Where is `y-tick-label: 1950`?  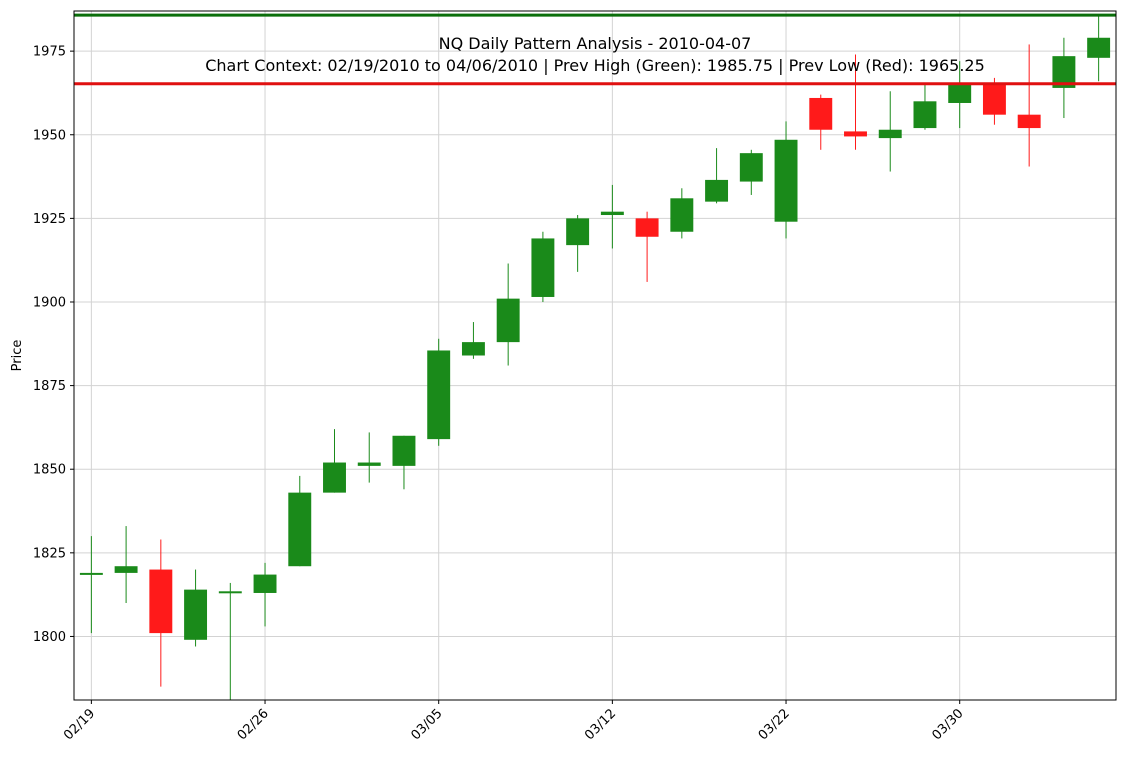 y-tick-label: 1950 is located at coordinates (49, 135).